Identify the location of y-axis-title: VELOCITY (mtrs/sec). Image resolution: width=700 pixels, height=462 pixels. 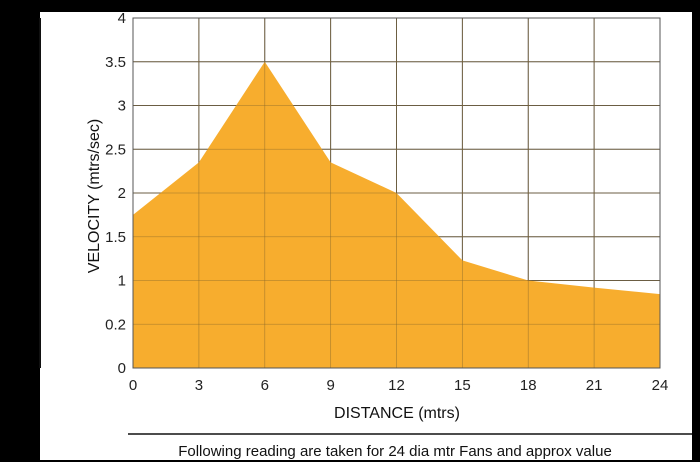
(94, 196).